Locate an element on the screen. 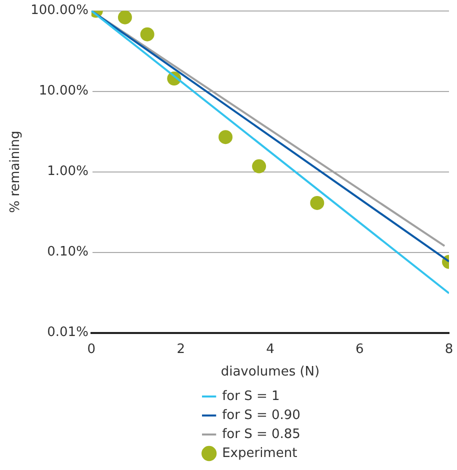  y-tick-label: 10.00% is located at coordinates (63, 91).